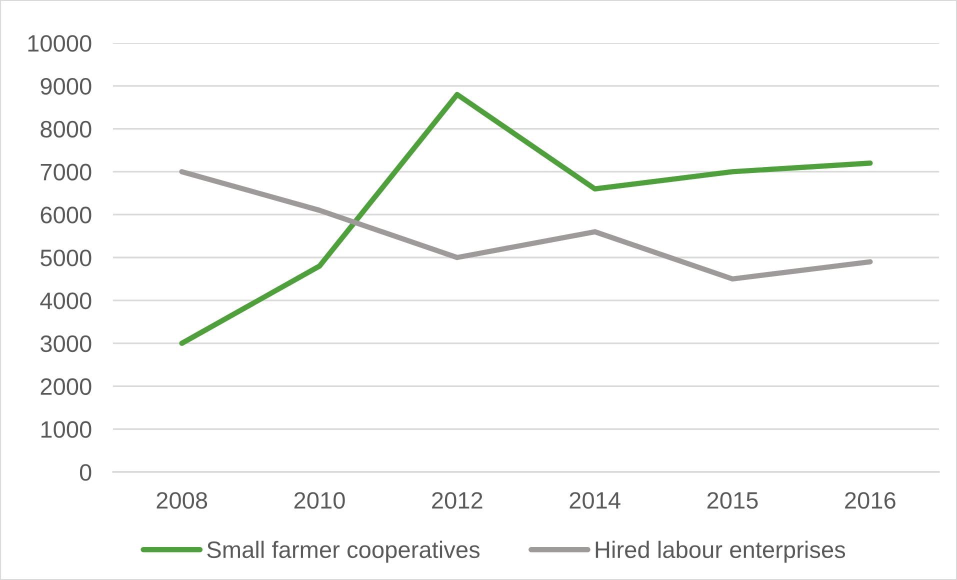  I want to click on y-tick-label: 1000, so click(66, 429).